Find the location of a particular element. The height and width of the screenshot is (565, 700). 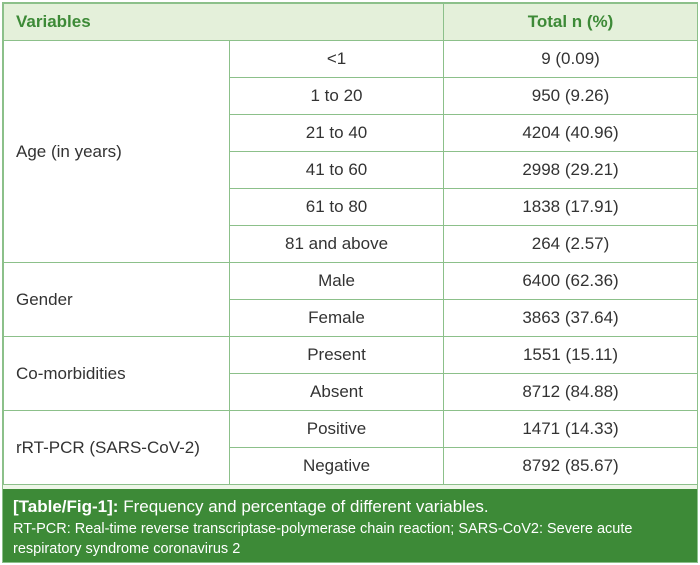

value-cell: 8792 (85.67) is located at coordinates (570, 466).